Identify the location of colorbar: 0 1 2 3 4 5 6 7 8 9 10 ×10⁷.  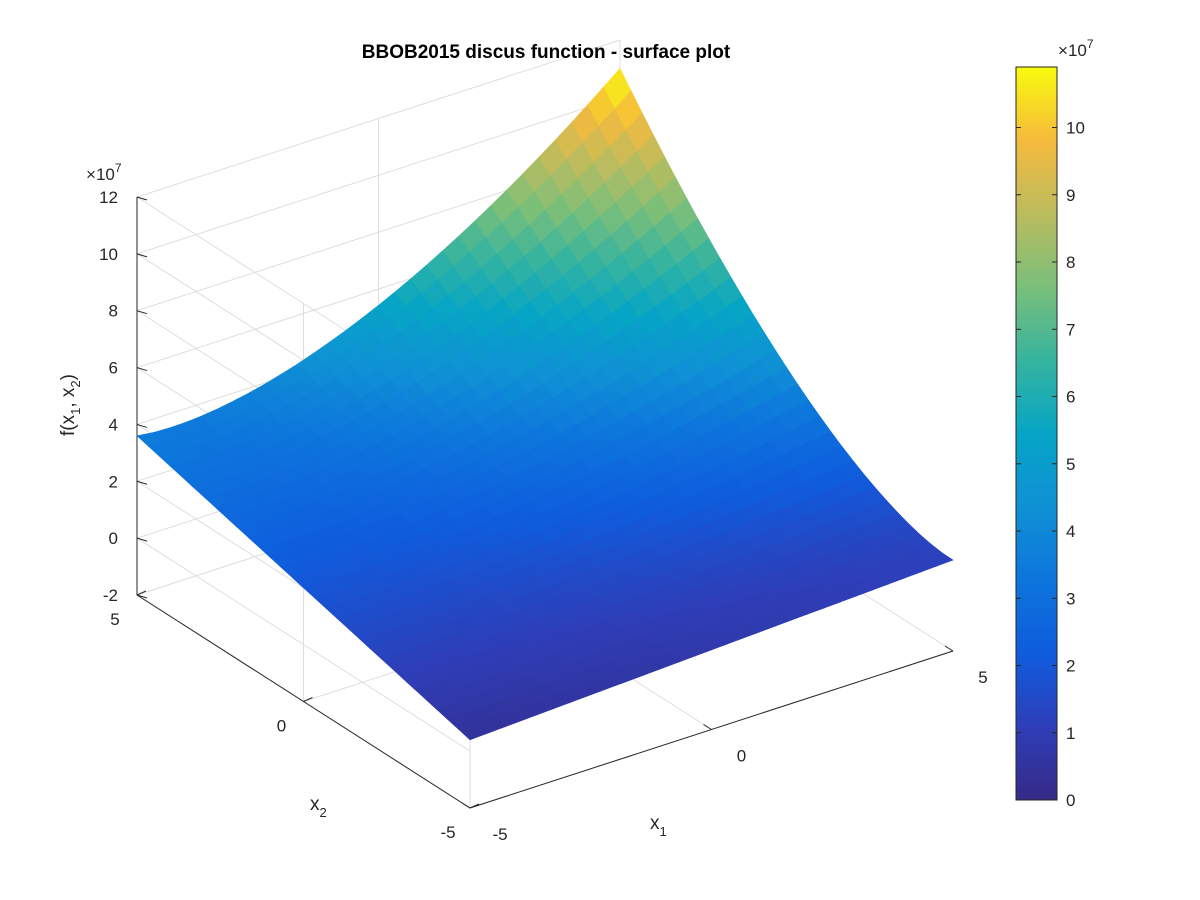
(1054, 423).